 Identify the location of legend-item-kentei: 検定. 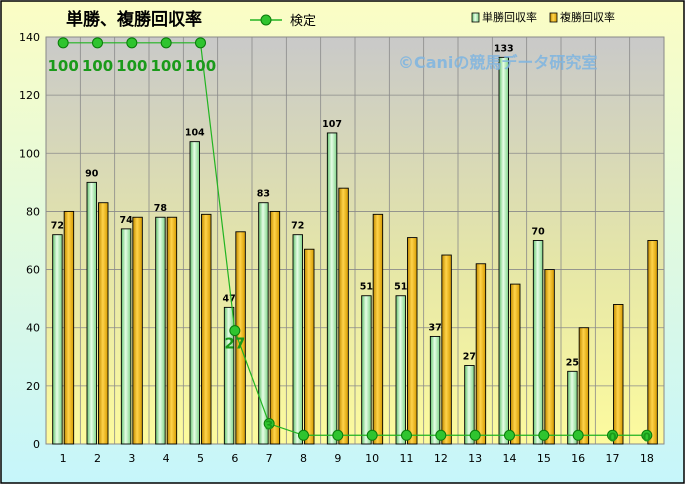
(283, 21).